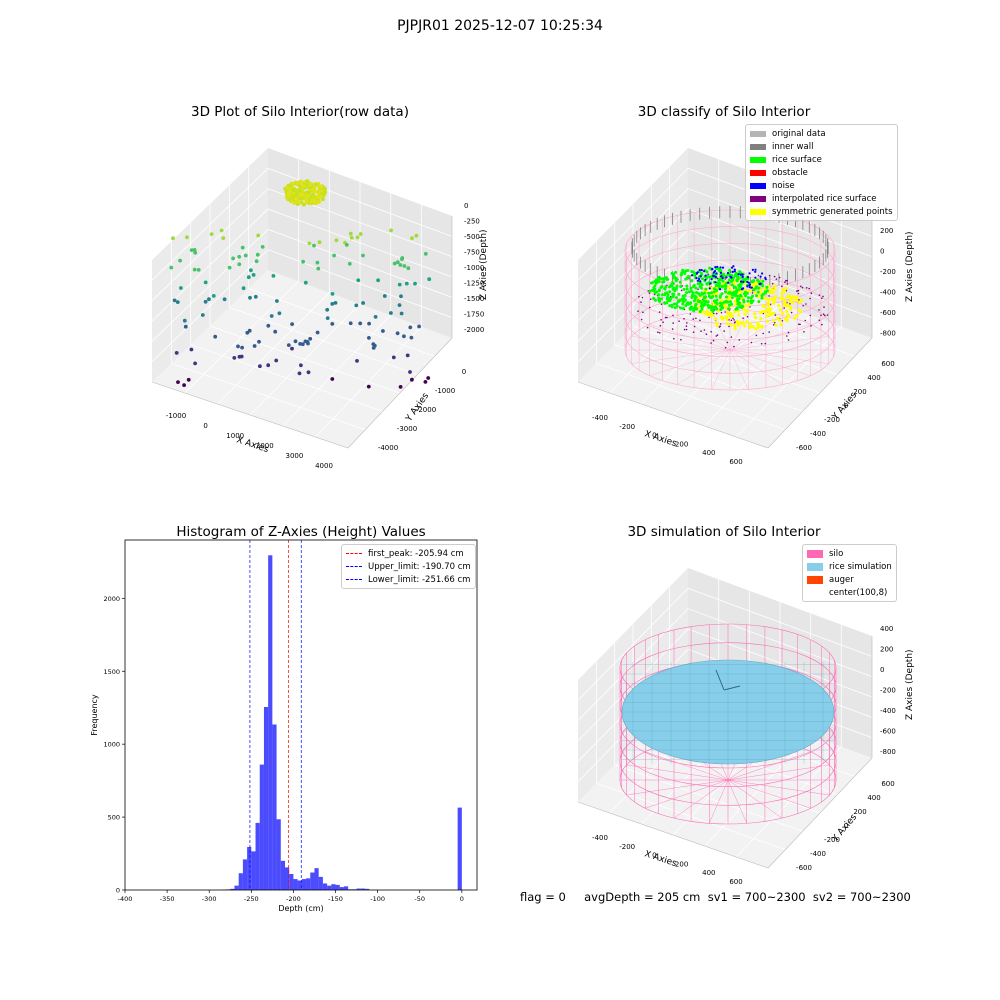  Describe the element at coordinates (783, 185) in the screenshot. I see `legend-label: noise` at that location.